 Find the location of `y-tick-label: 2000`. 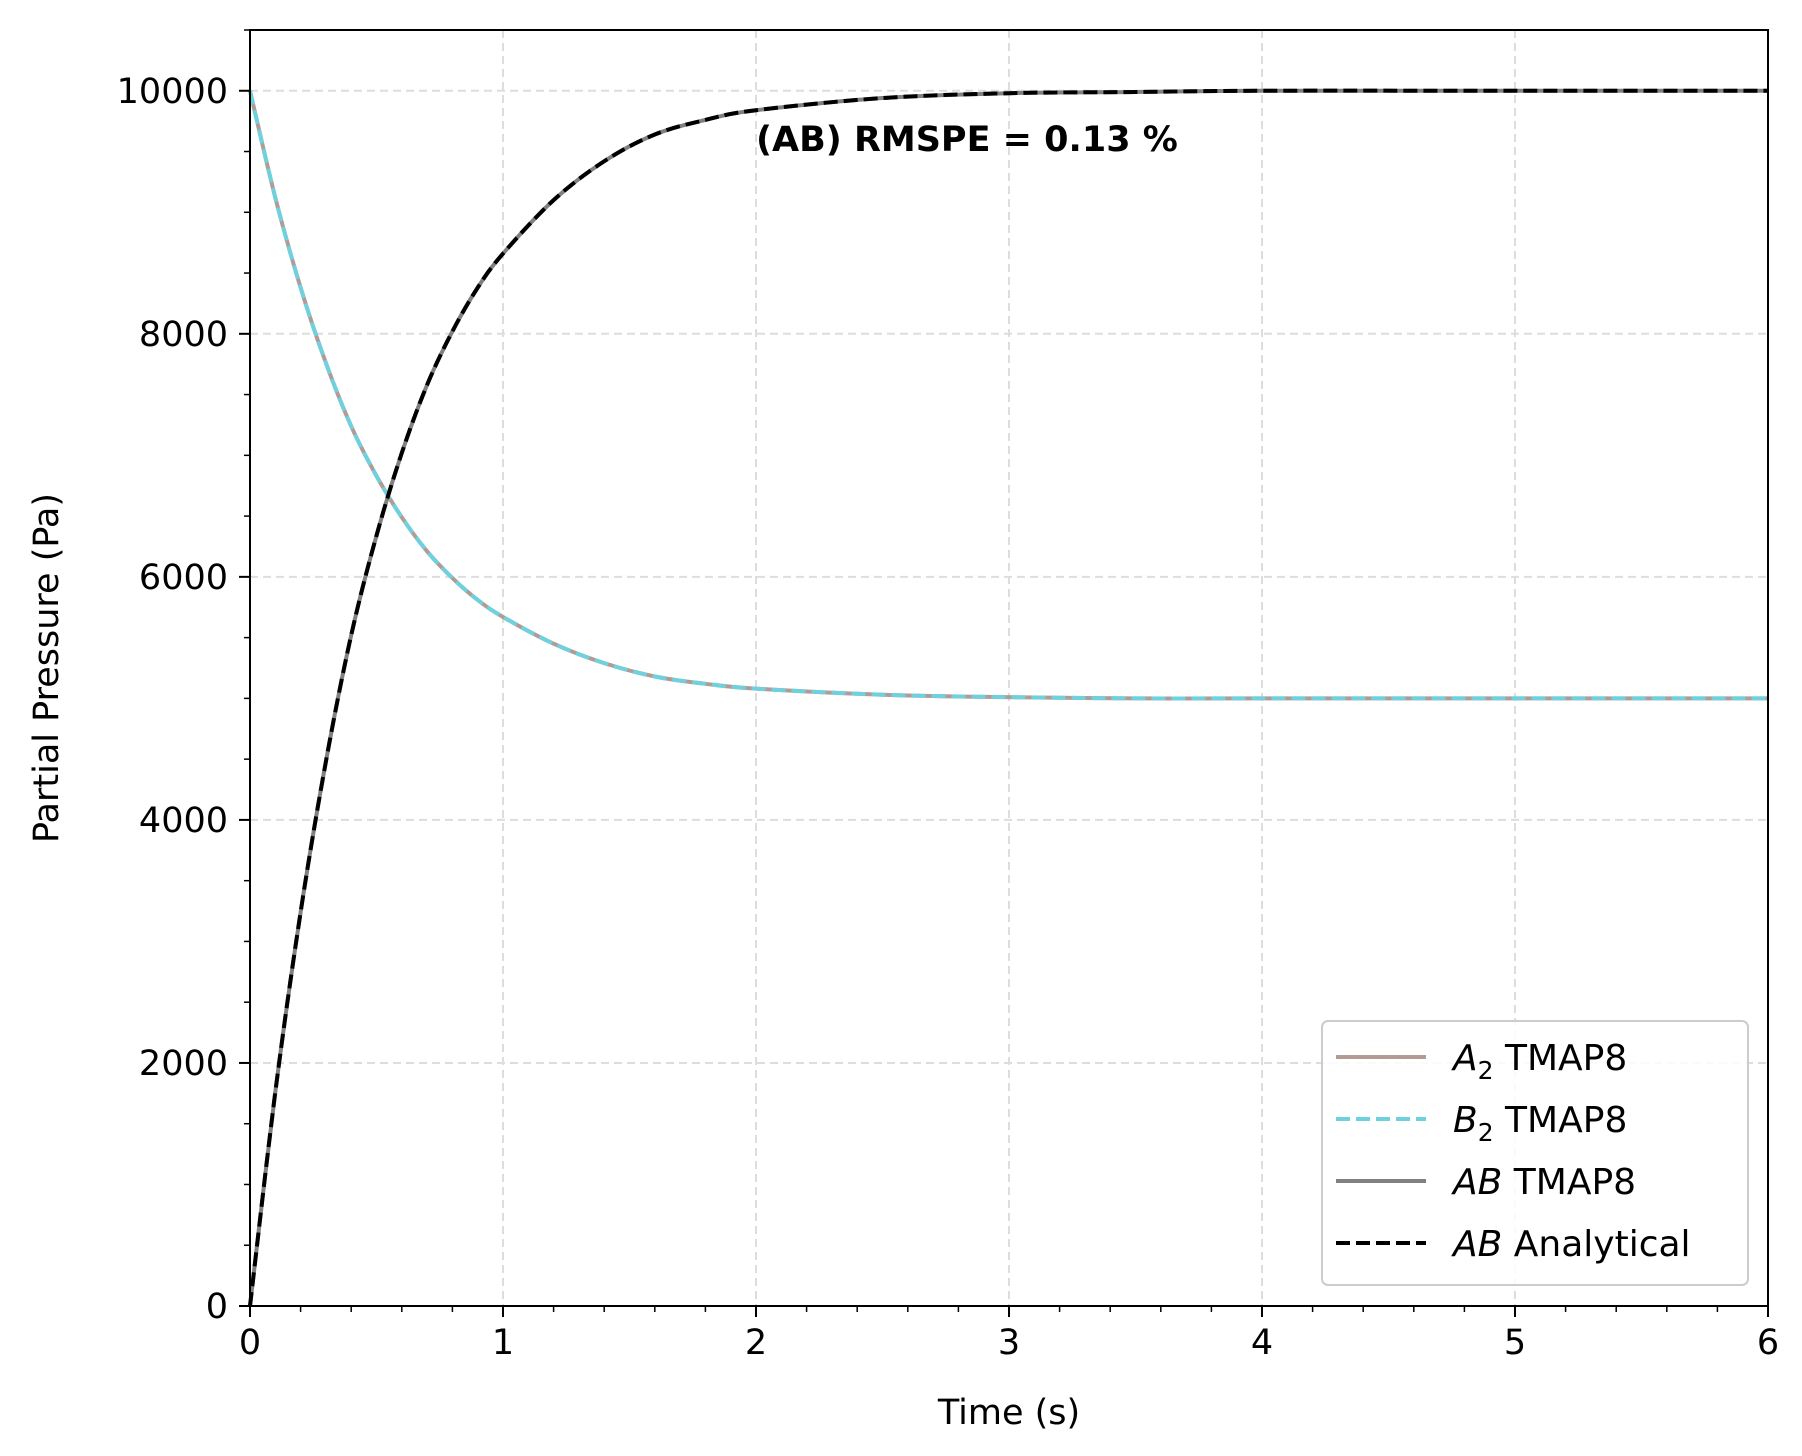

y-tick-label: 2000 is located at coordinates (183, 1064).